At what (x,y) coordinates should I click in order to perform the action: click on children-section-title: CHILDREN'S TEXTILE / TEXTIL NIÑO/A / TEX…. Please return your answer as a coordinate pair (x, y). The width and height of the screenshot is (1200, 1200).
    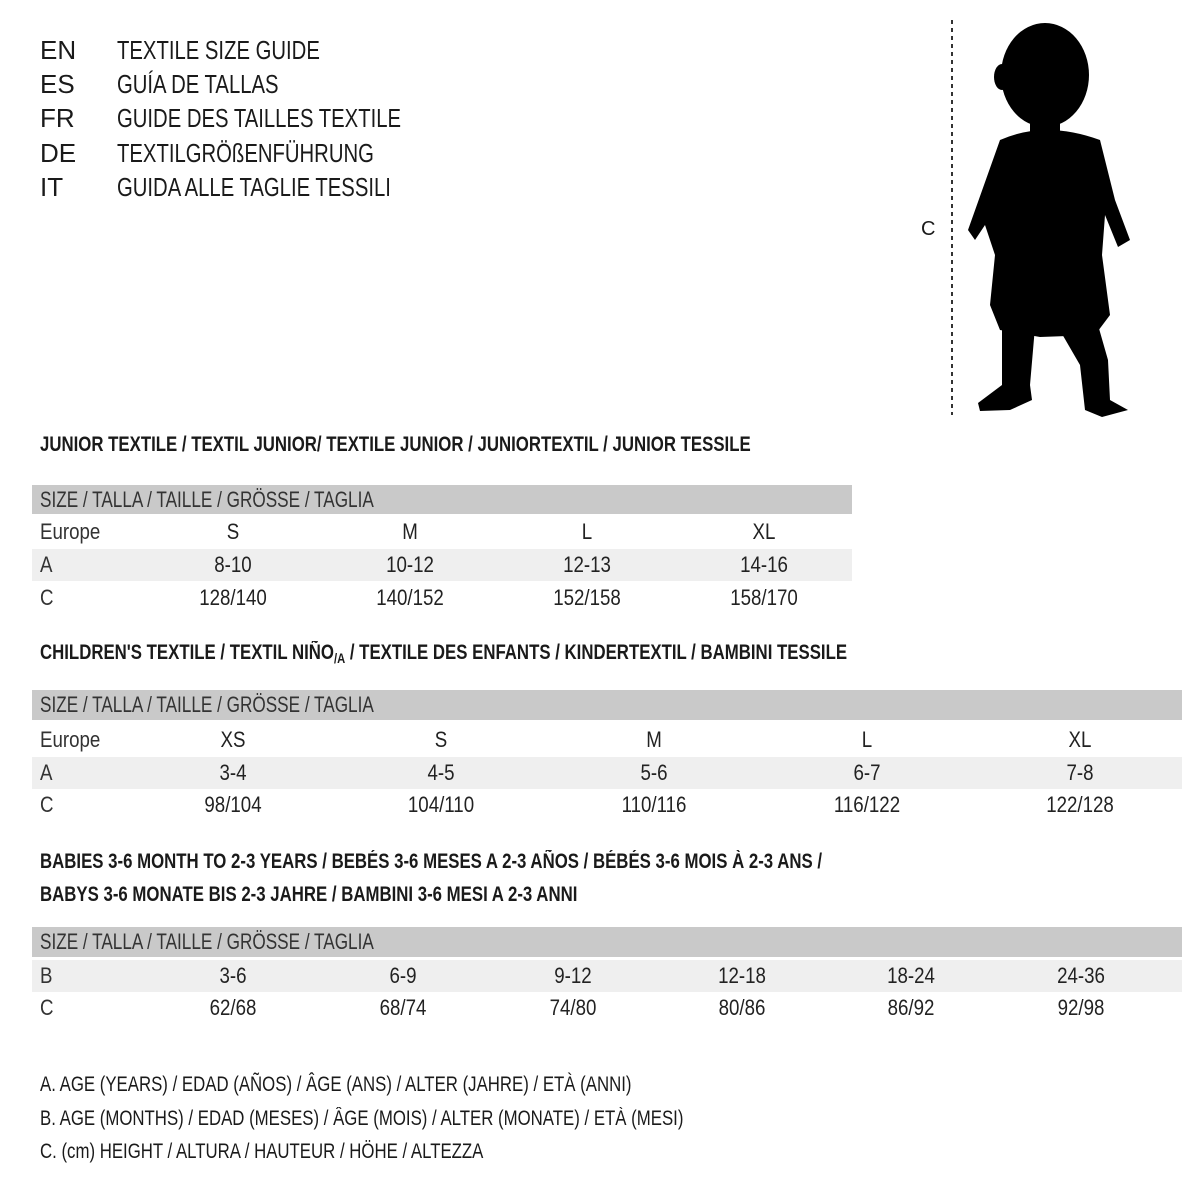
    Looking at the image, I should click on (444, 653).